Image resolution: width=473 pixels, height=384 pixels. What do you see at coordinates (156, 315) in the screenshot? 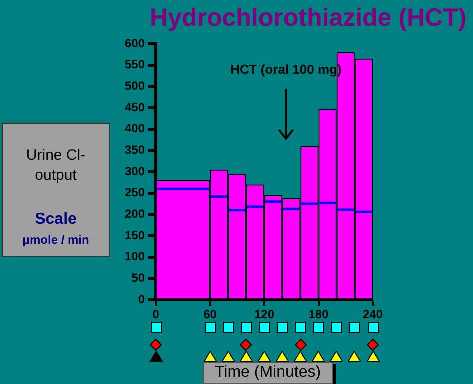
I see `x-tick-label: 0` at bounding box center [156, 315].